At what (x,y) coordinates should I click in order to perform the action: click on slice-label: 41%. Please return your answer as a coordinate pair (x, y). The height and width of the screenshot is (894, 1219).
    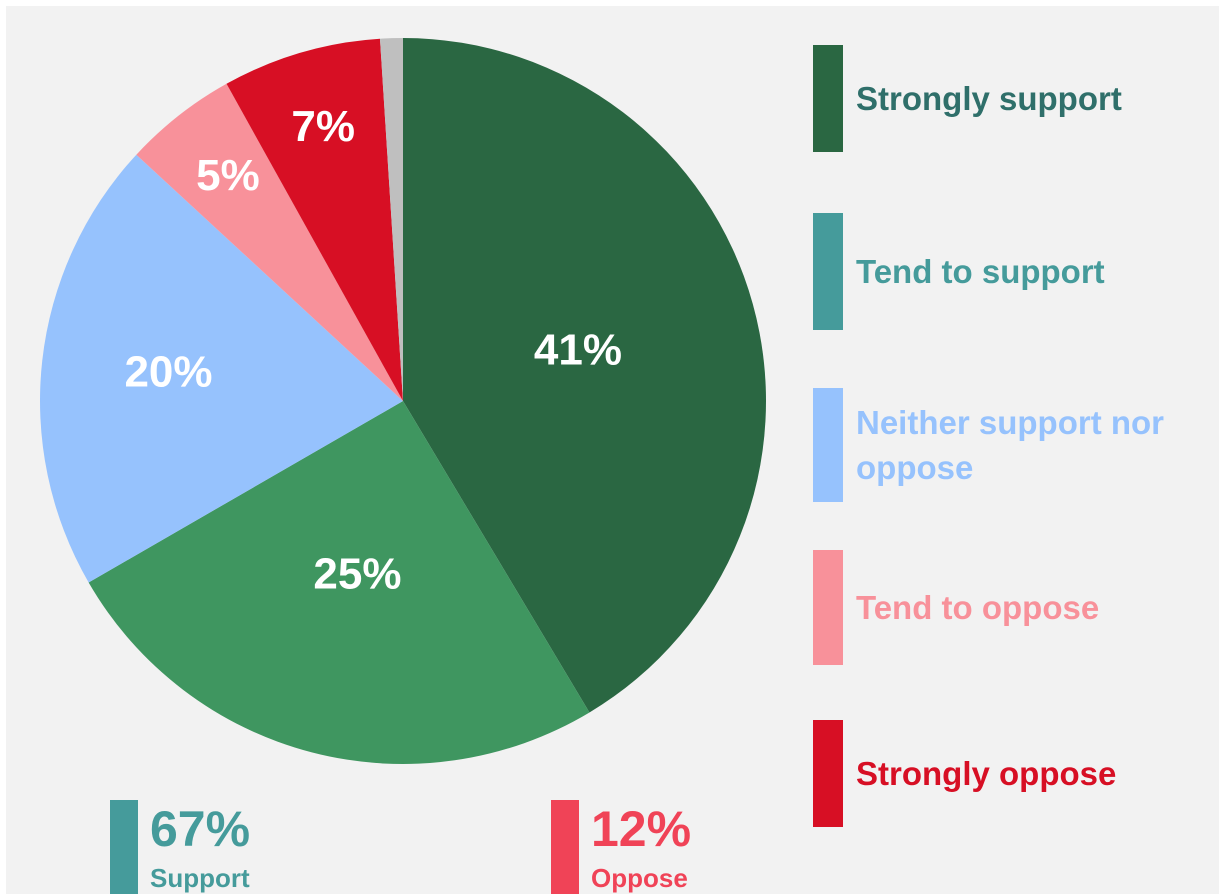
    Looking at the image, I should click on (578, 349).